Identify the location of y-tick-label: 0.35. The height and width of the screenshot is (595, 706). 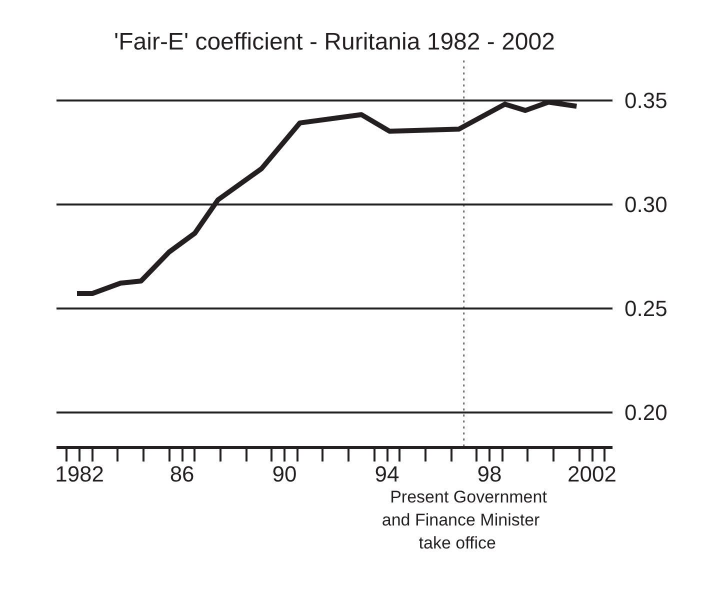
(646, 101).